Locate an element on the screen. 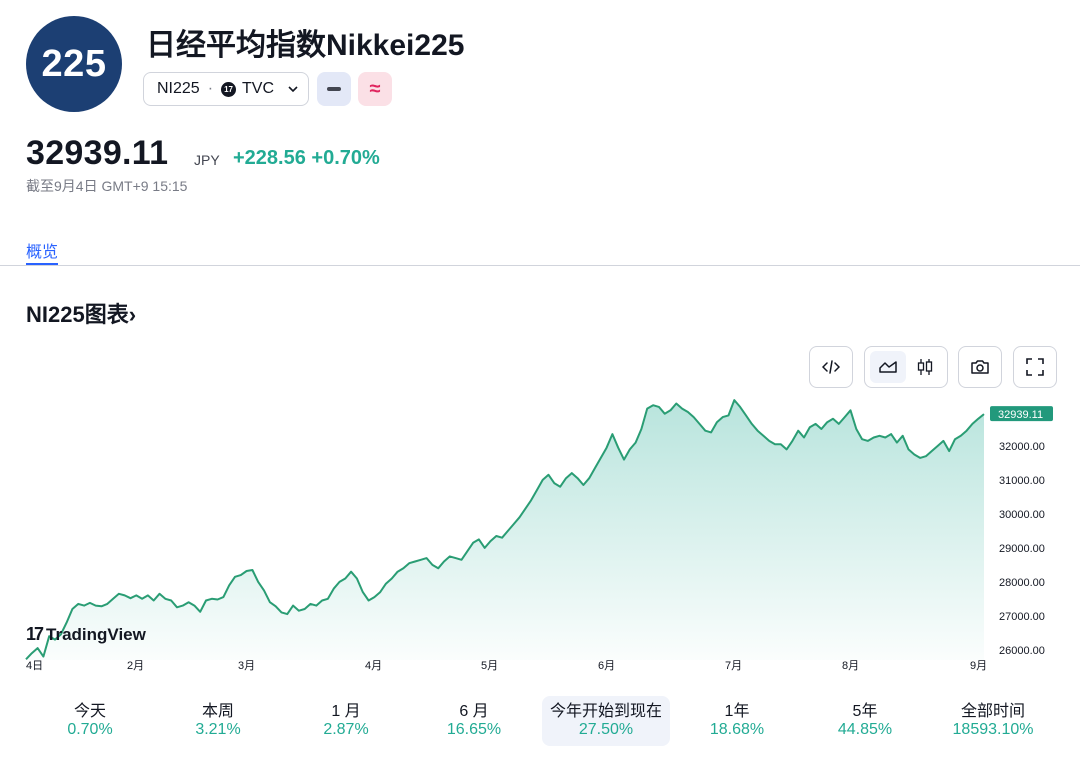 The image size is (1080, 769). period-change: 44.85% is located at coordinates (865, 729).